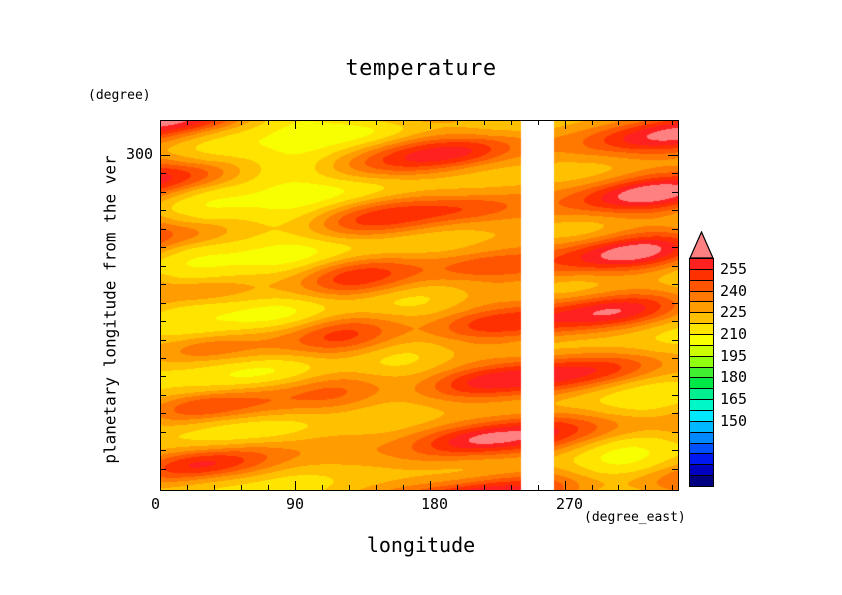 Image resolution: width=842 pixels, height=595 pixels. I want to click on chart-title: temperature, so click(421, 68).